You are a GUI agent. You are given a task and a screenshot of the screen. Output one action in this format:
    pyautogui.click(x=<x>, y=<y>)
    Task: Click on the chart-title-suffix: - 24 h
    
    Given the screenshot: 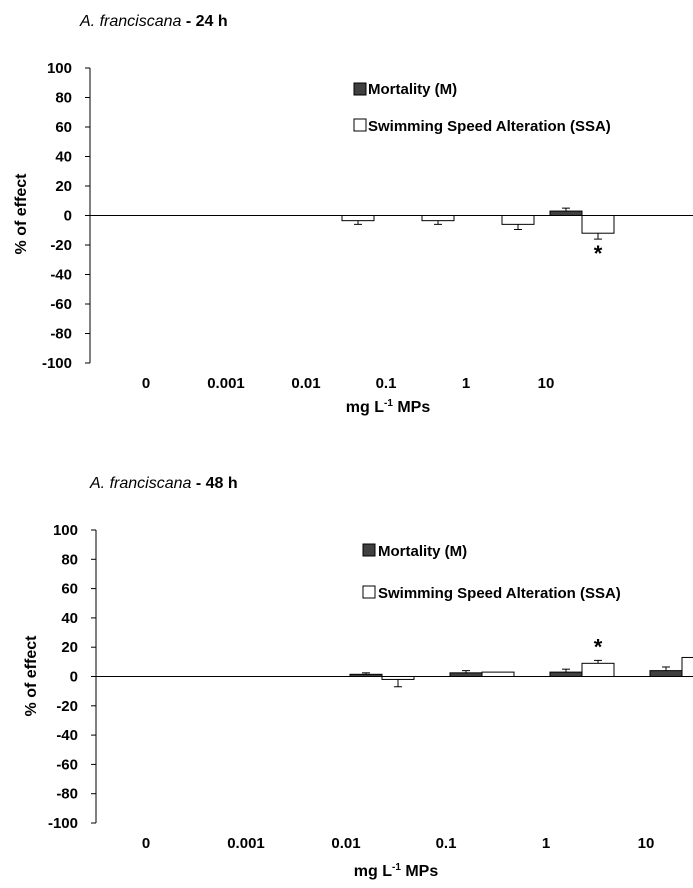 What is the action you would take?
    pyautogui.click(x=204, y=21)
    